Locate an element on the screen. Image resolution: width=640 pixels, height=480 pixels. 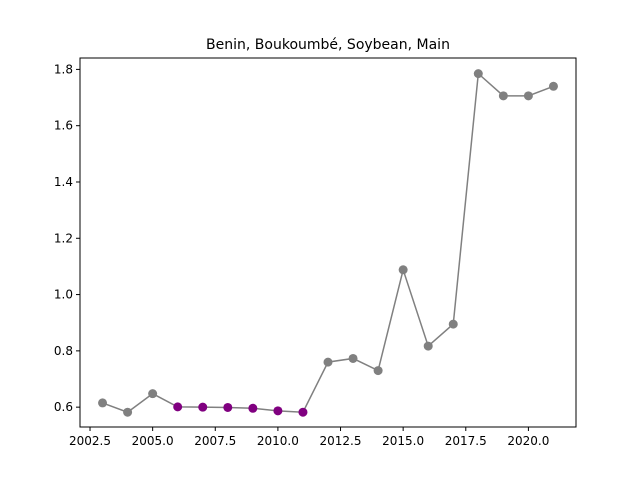
y-tick-label: 1.0 is located at coordinates (63, 295).